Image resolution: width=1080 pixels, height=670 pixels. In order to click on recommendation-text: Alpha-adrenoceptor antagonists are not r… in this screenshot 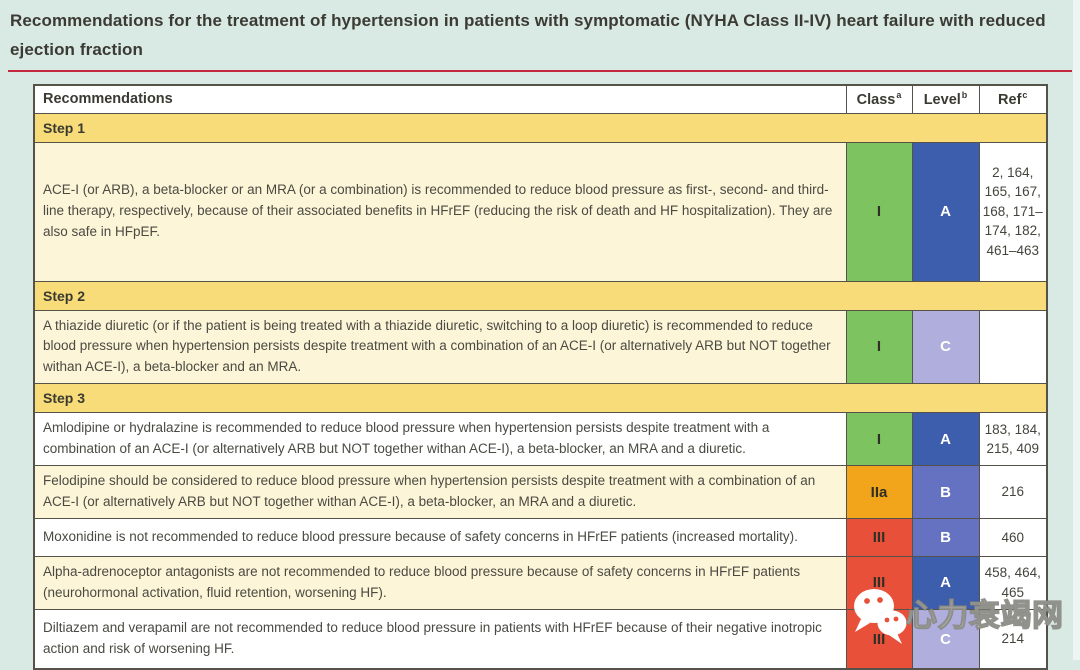, I will do `click(440, 582)`.